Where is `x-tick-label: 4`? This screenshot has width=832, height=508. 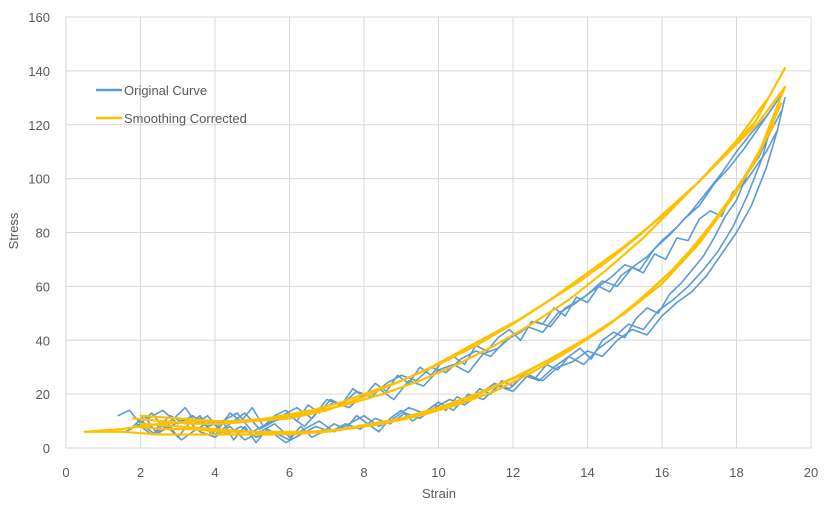
x-tick-label: 4 is located at coordinates (214, 472).